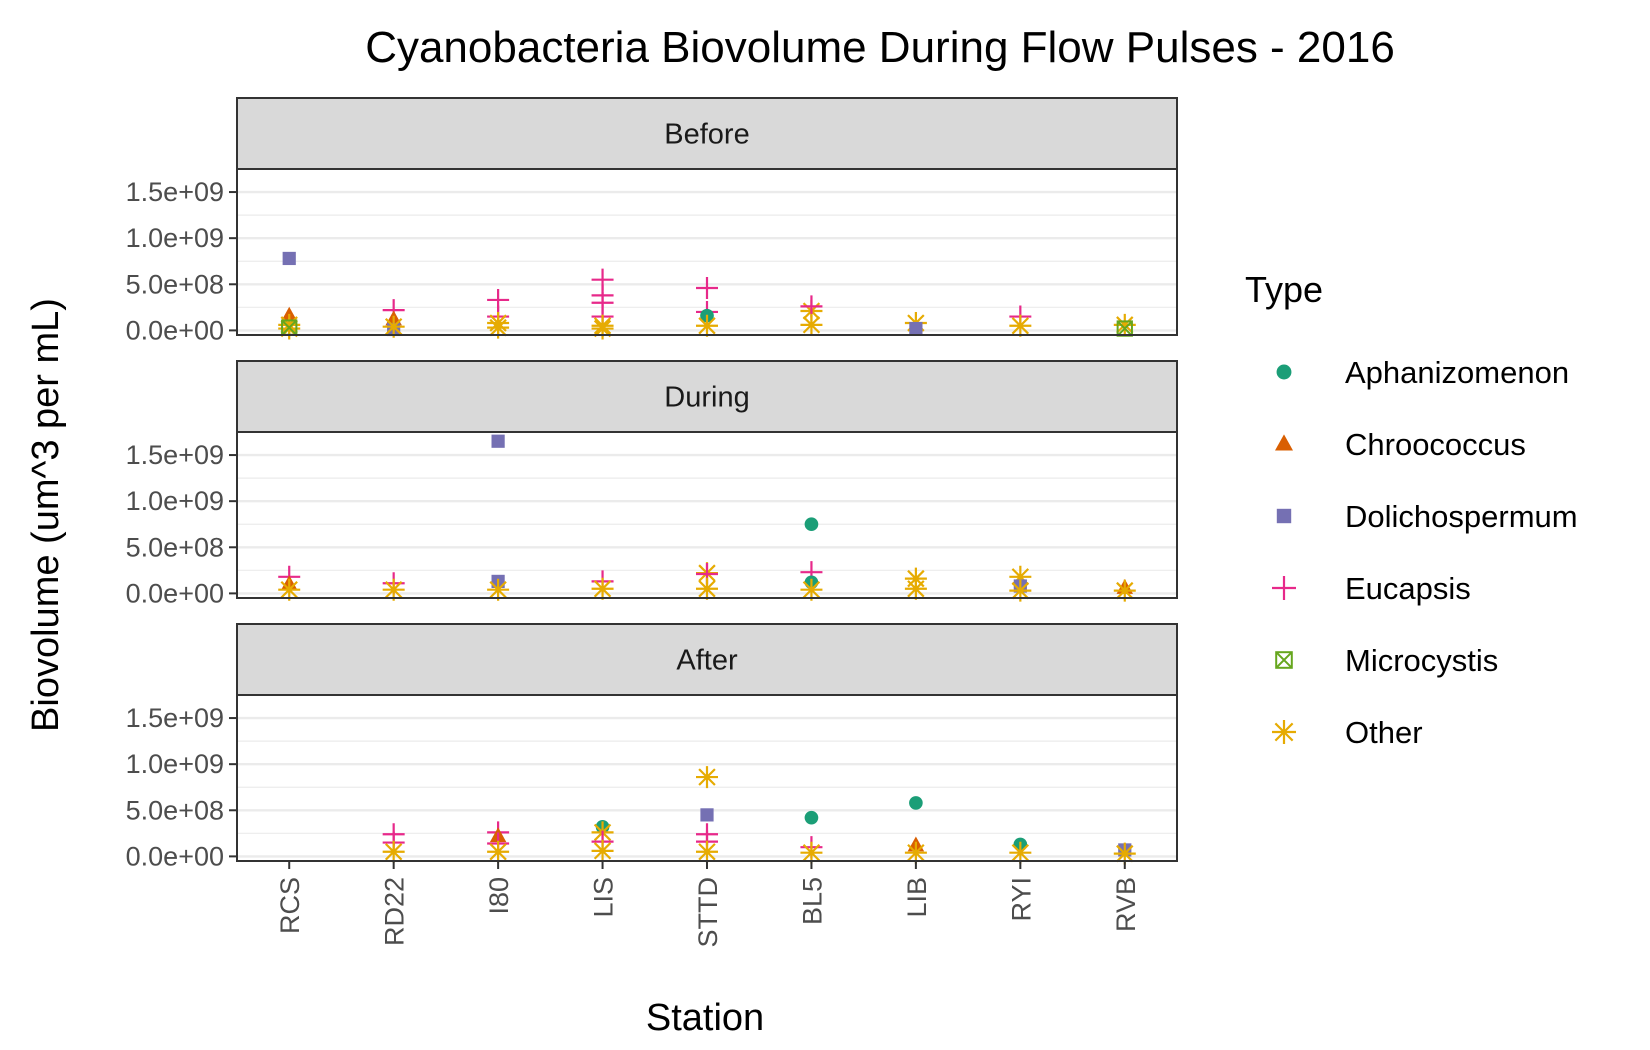 Image resolution: width=1650 pixels, height=1050 pixels. What do you see at coordinates (604, 897) in the screenshot?
I see `x-tick-label: LIS` at bounding box center [604, 897].